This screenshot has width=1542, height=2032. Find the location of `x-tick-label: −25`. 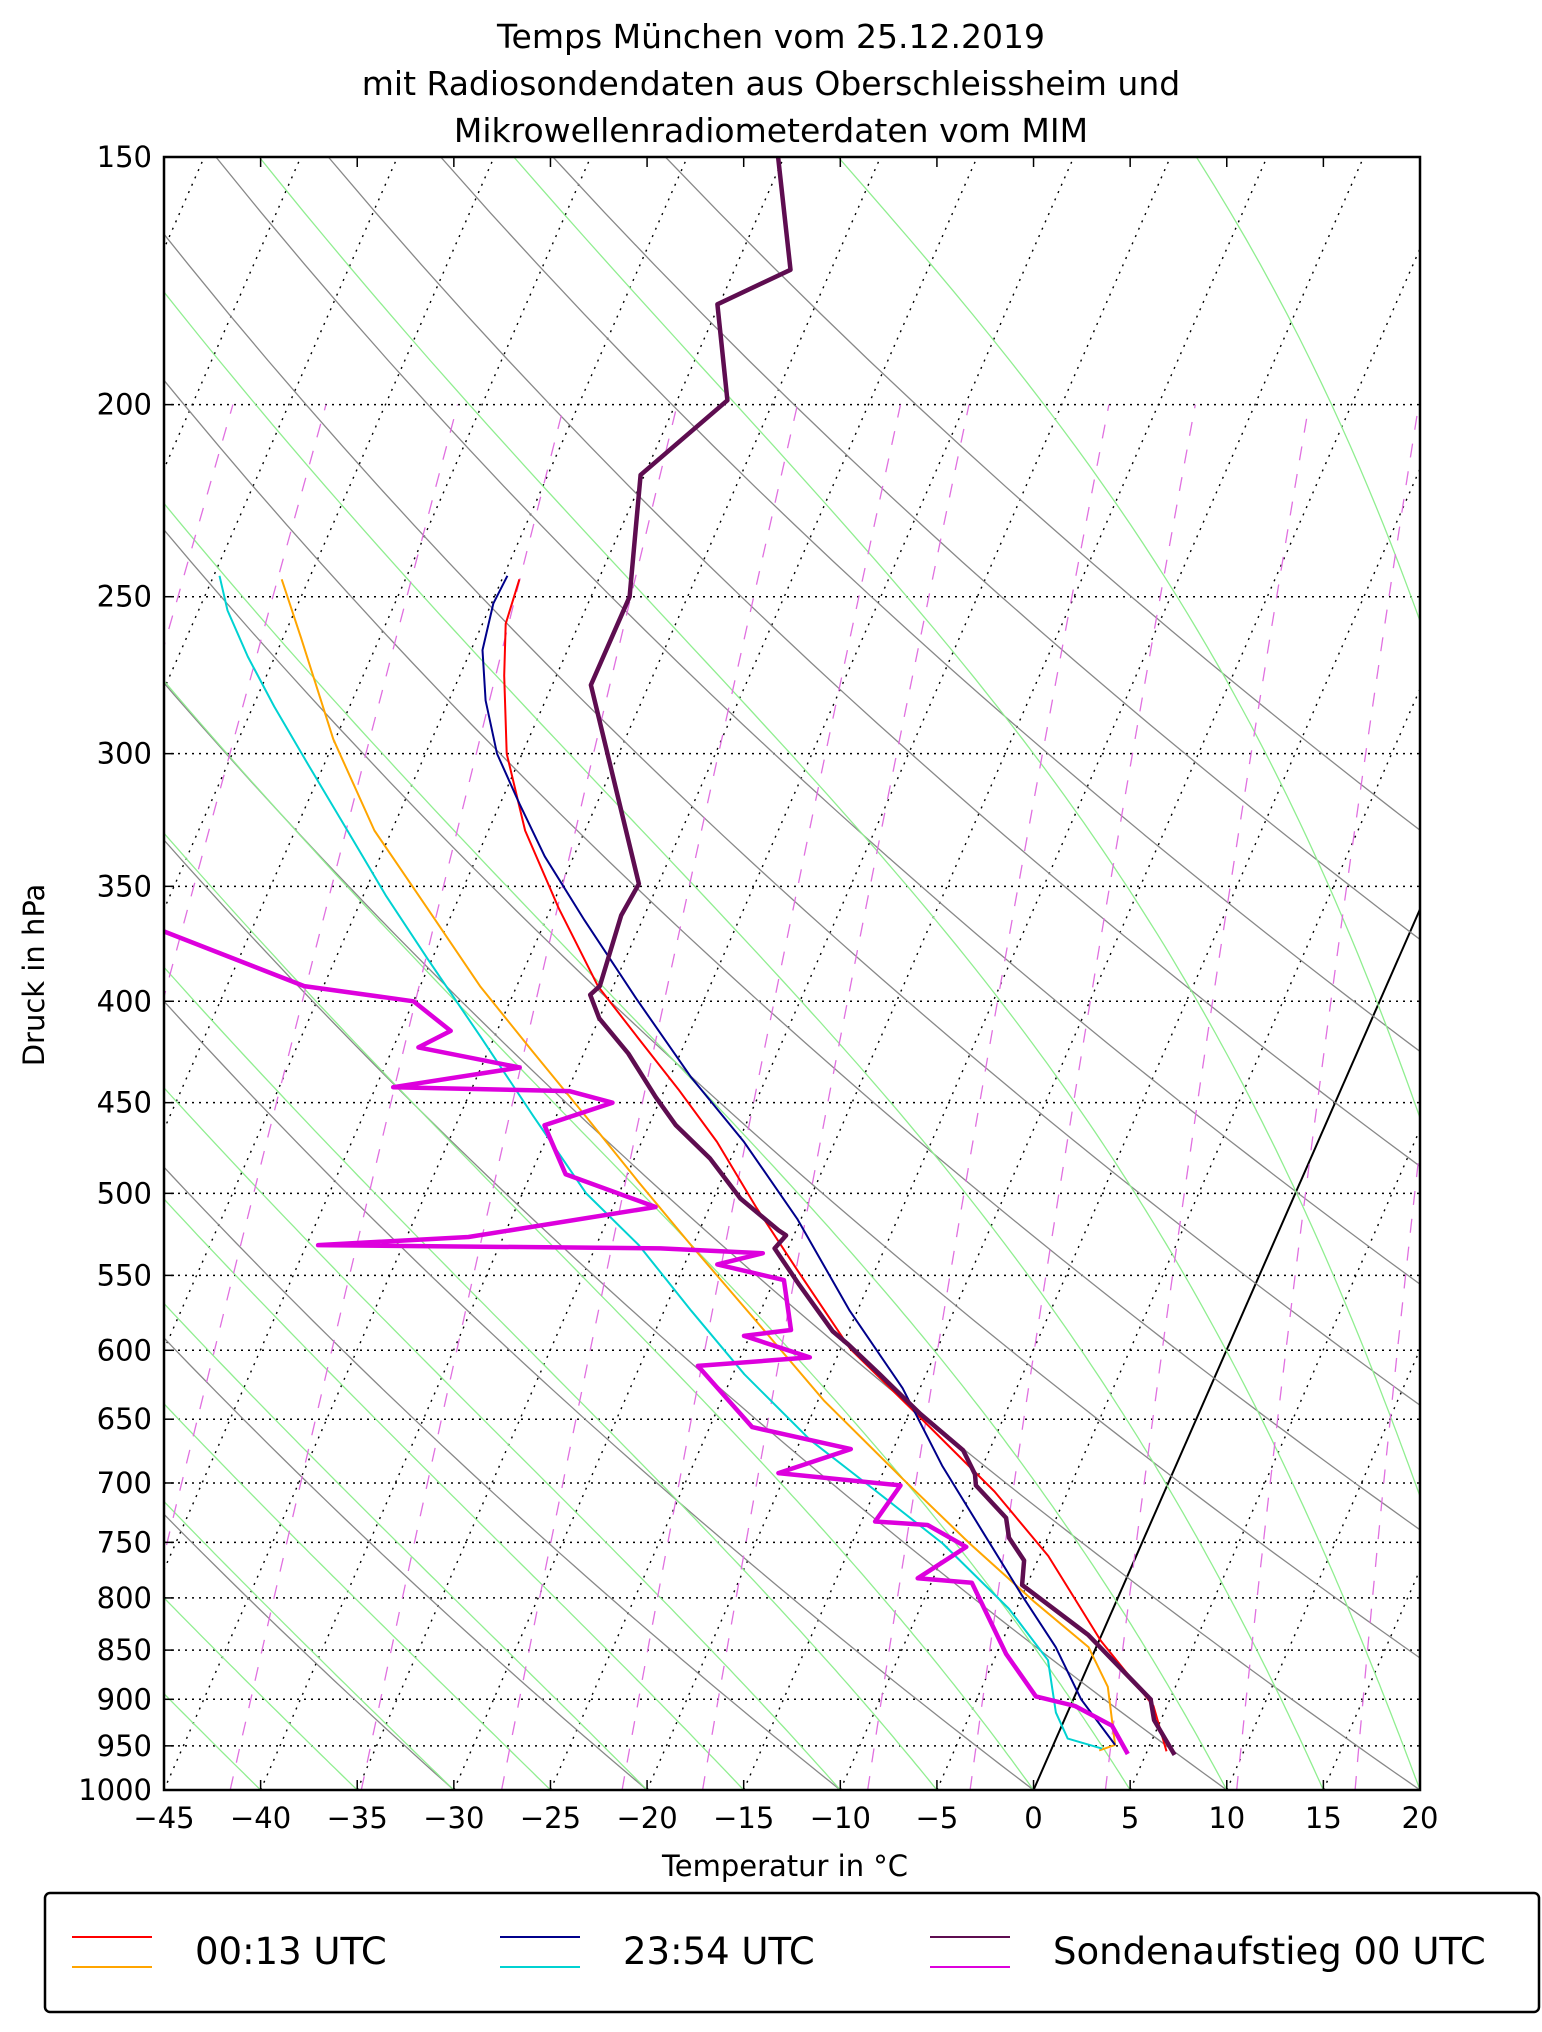

x-tick-label: −25 is located at coordinates (550, 1818).